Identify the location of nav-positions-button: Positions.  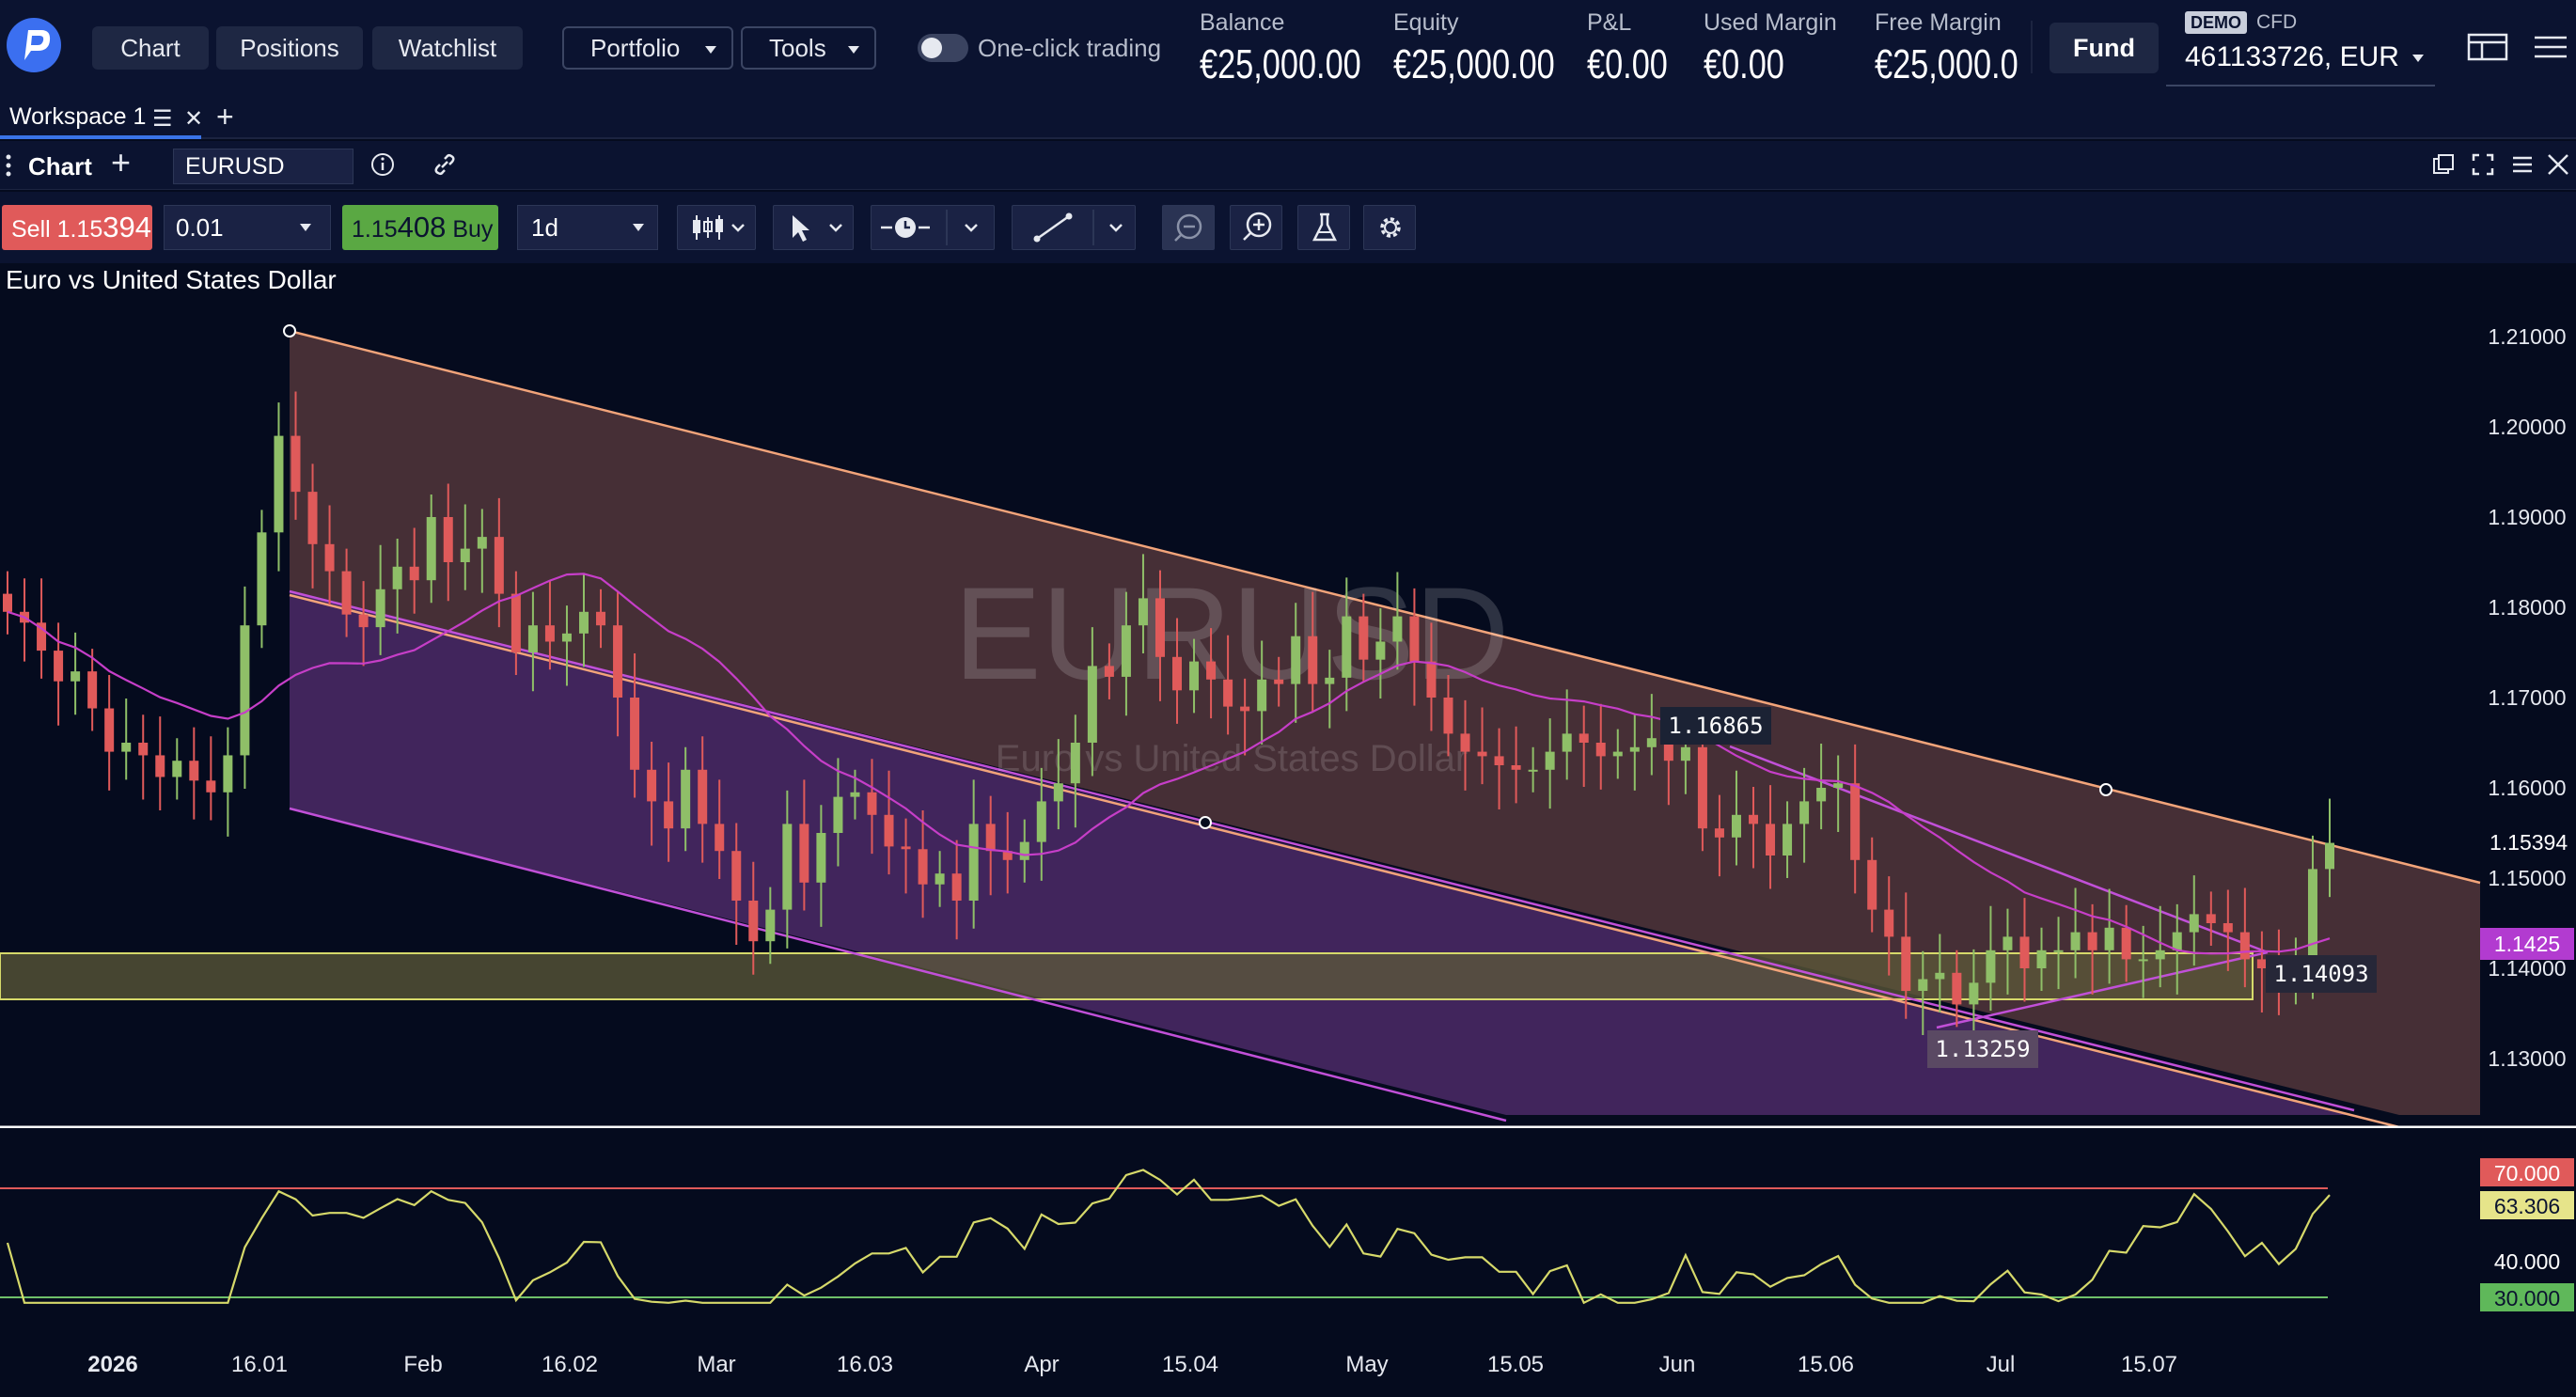
(290, 48).